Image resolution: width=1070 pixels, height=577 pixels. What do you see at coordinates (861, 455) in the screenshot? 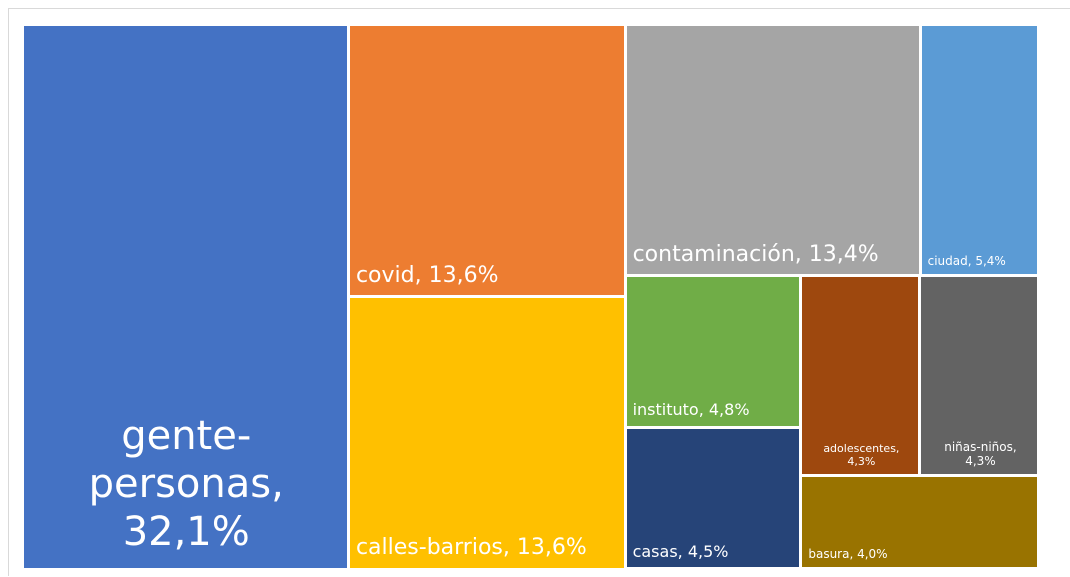
I see `tile-label: adolescentes, 4,3%` at bounding box center [861, 455].